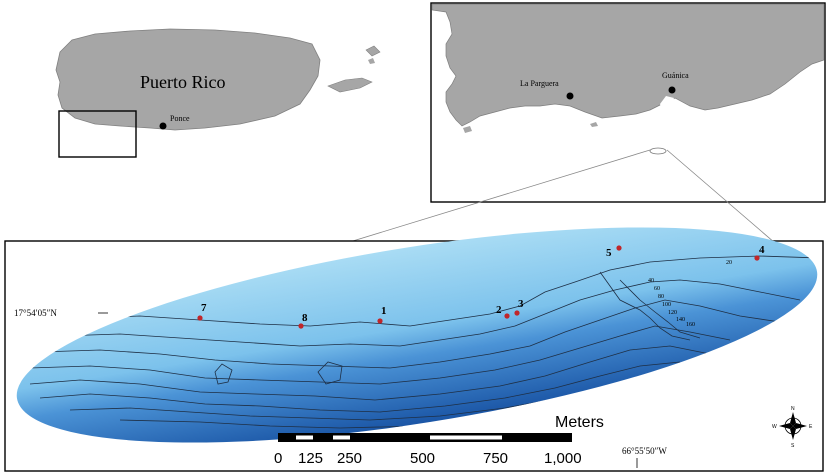 This screenshot has height=475, width=829. Describe the element at coordinates (811, 427) in the screenshot. I see `compass-e: E` at that location.